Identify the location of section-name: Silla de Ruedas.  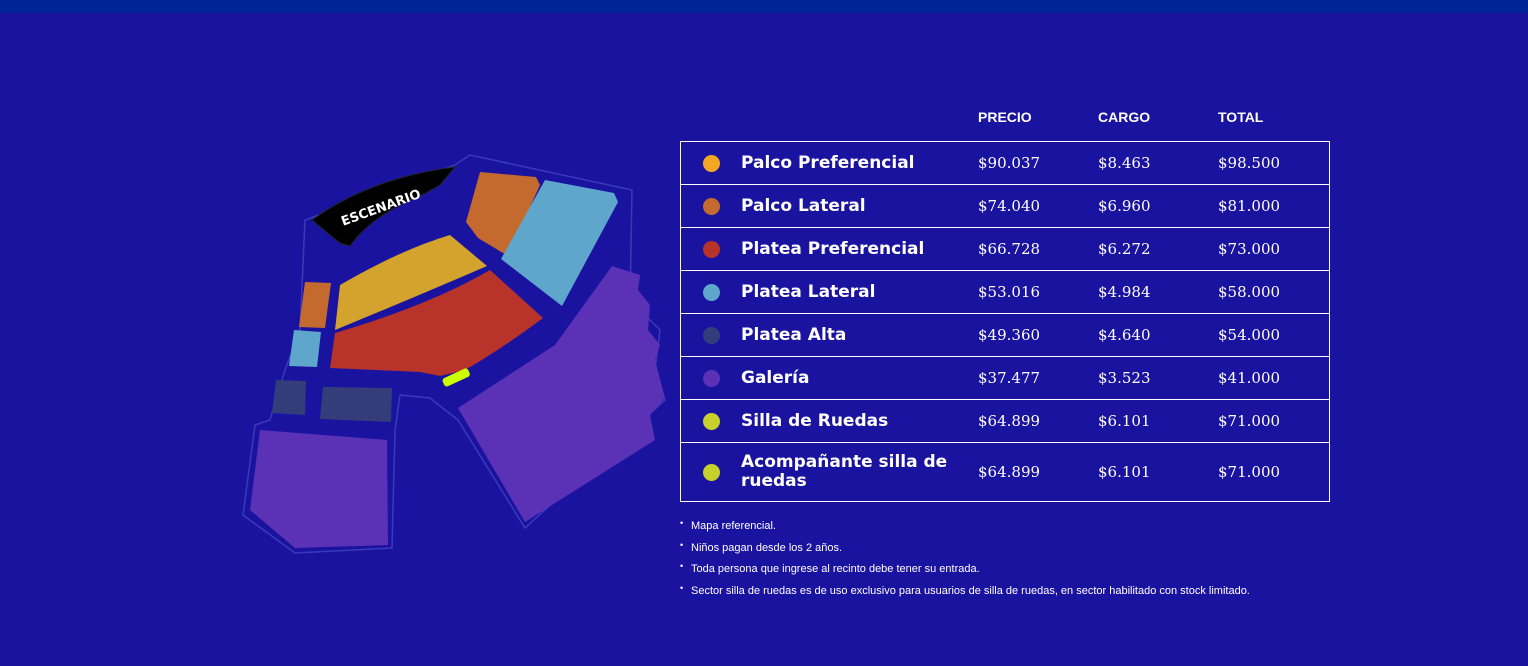
(859, 421).